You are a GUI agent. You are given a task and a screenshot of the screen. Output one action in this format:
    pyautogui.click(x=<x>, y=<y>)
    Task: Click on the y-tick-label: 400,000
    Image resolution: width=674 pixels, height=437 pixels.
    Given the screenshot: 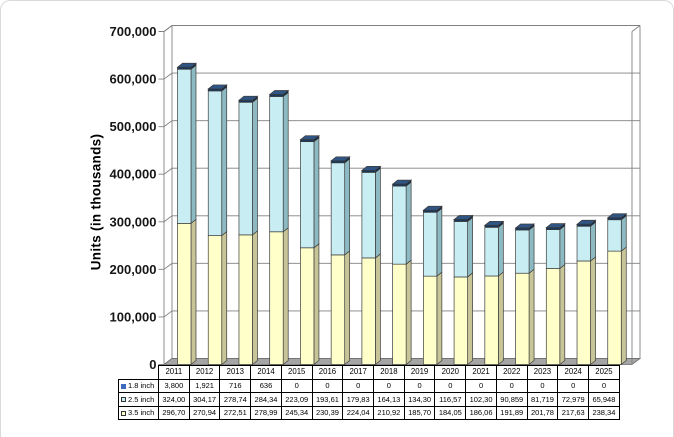 What is the action you would take?
    pyautogui.click(x=133, y=174)
    